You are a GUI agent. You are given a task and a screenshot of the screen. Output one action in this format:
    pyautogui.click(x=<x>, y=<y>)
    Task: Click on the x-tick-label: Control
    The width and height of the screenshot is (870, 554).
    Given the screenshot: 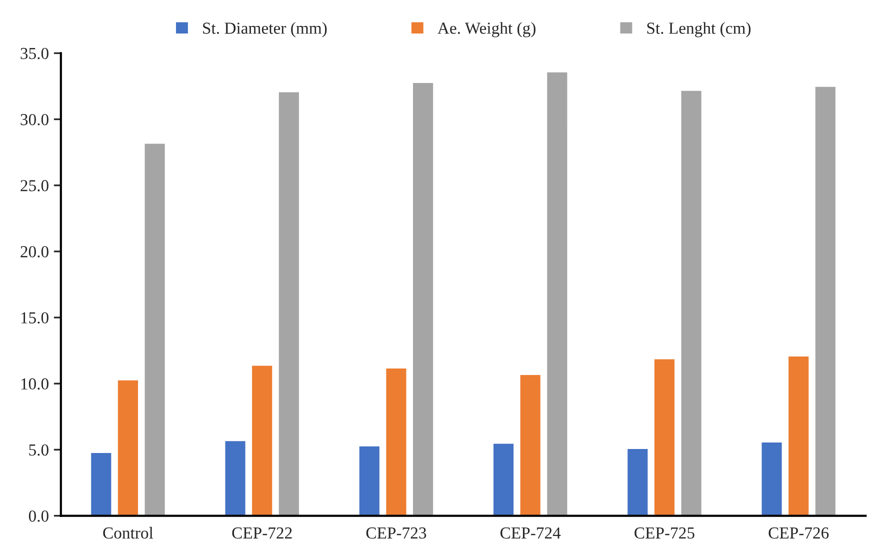 What is the action you would take?
    pyautogui.click(x=128, y=532)
    